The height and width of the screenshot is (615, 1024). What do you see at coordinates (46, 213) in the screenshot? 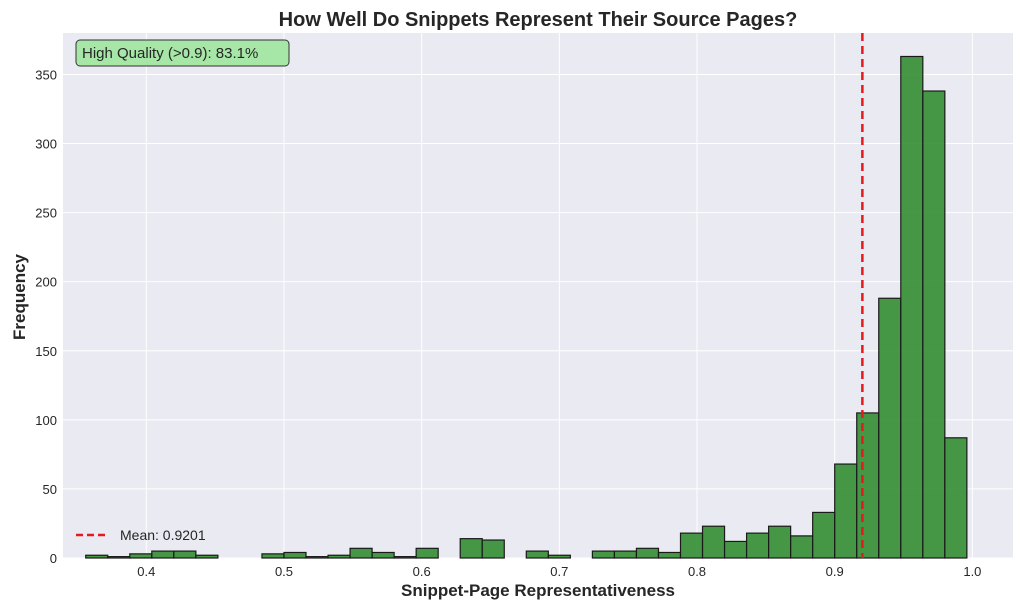
I see `y-tick-label: 250` at bounding box center [46, 213].